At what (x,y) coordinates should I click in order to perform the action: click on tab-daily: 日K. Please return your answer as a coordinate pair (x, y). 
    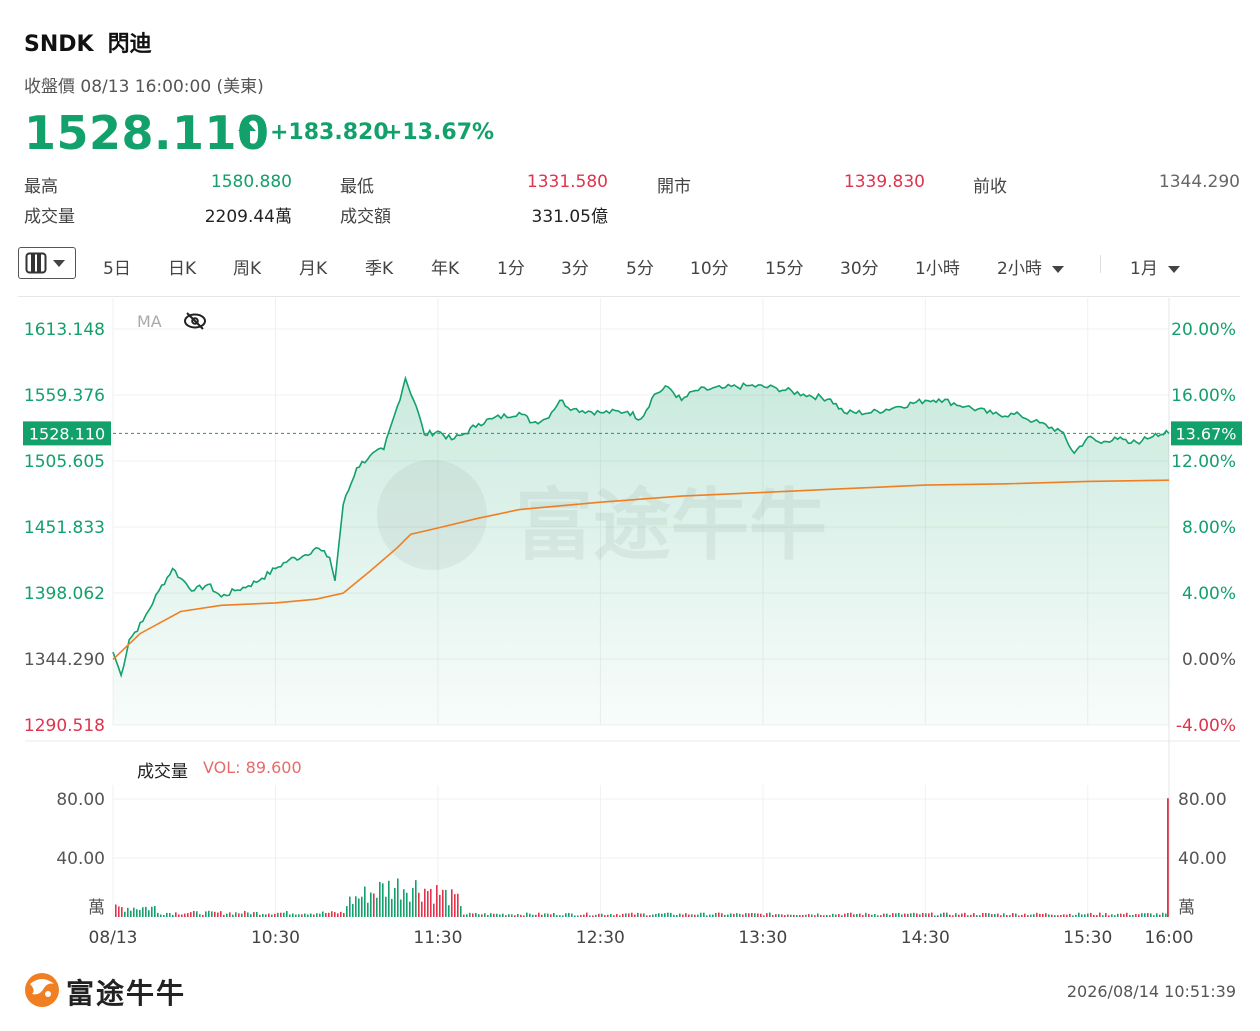
    Looking at the image, I should click on (182, 269).